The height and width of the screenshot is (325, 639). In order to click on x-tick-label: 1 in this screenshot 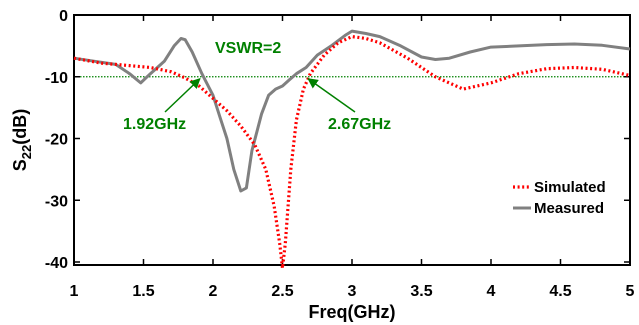, I will do `click(74, 291)`.